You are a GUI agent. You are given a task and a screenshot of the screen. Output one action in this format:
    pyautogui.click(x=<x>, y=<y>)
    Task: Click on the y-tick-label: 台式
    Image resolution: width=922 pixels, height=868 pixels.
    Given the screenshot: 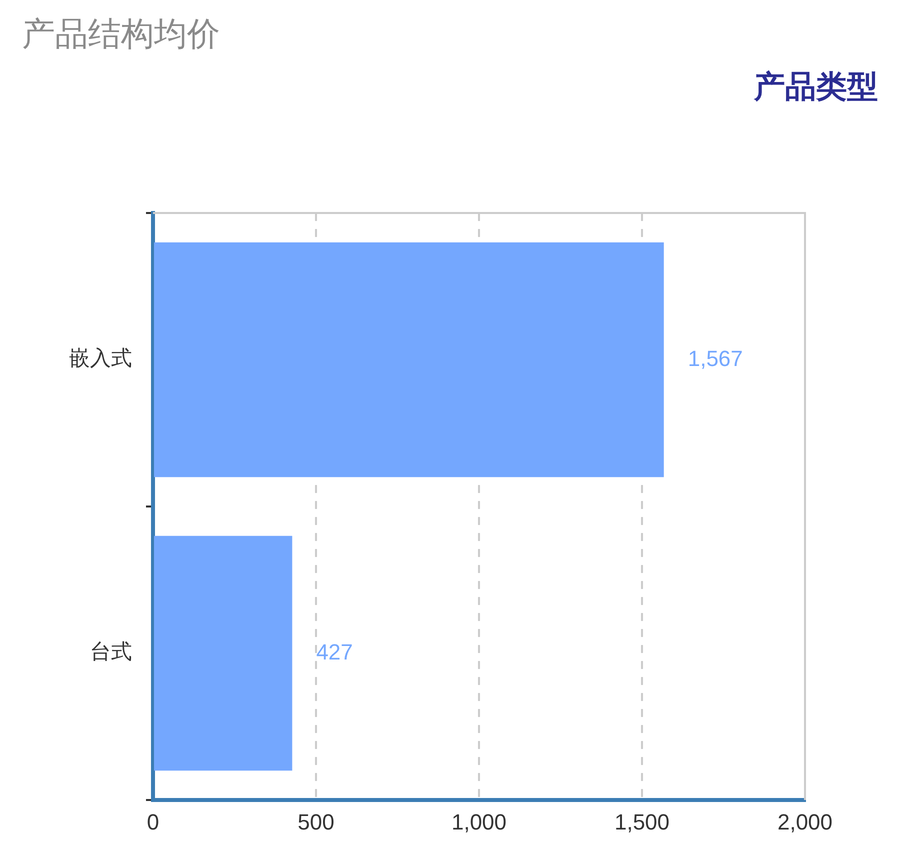 What is the action you would take?
    pyautogui.click(x=111, y=652)
    